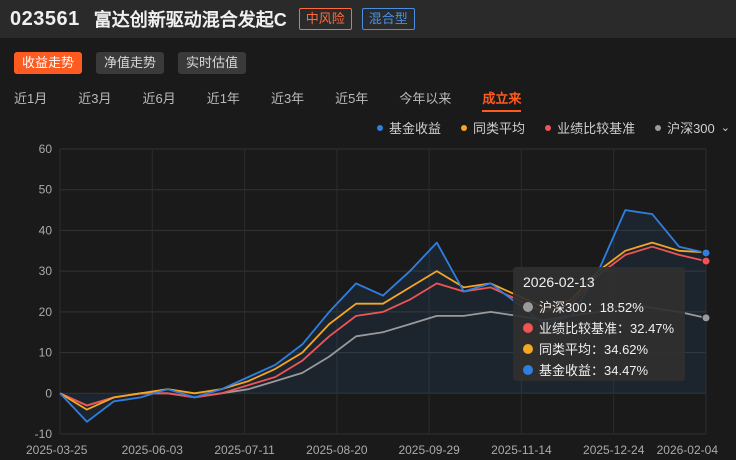 This screenshot has height=460, width=736. Describe the element at coordinates (46, 271) in the screenshot. I see `y-tick-label: 30` at that location.